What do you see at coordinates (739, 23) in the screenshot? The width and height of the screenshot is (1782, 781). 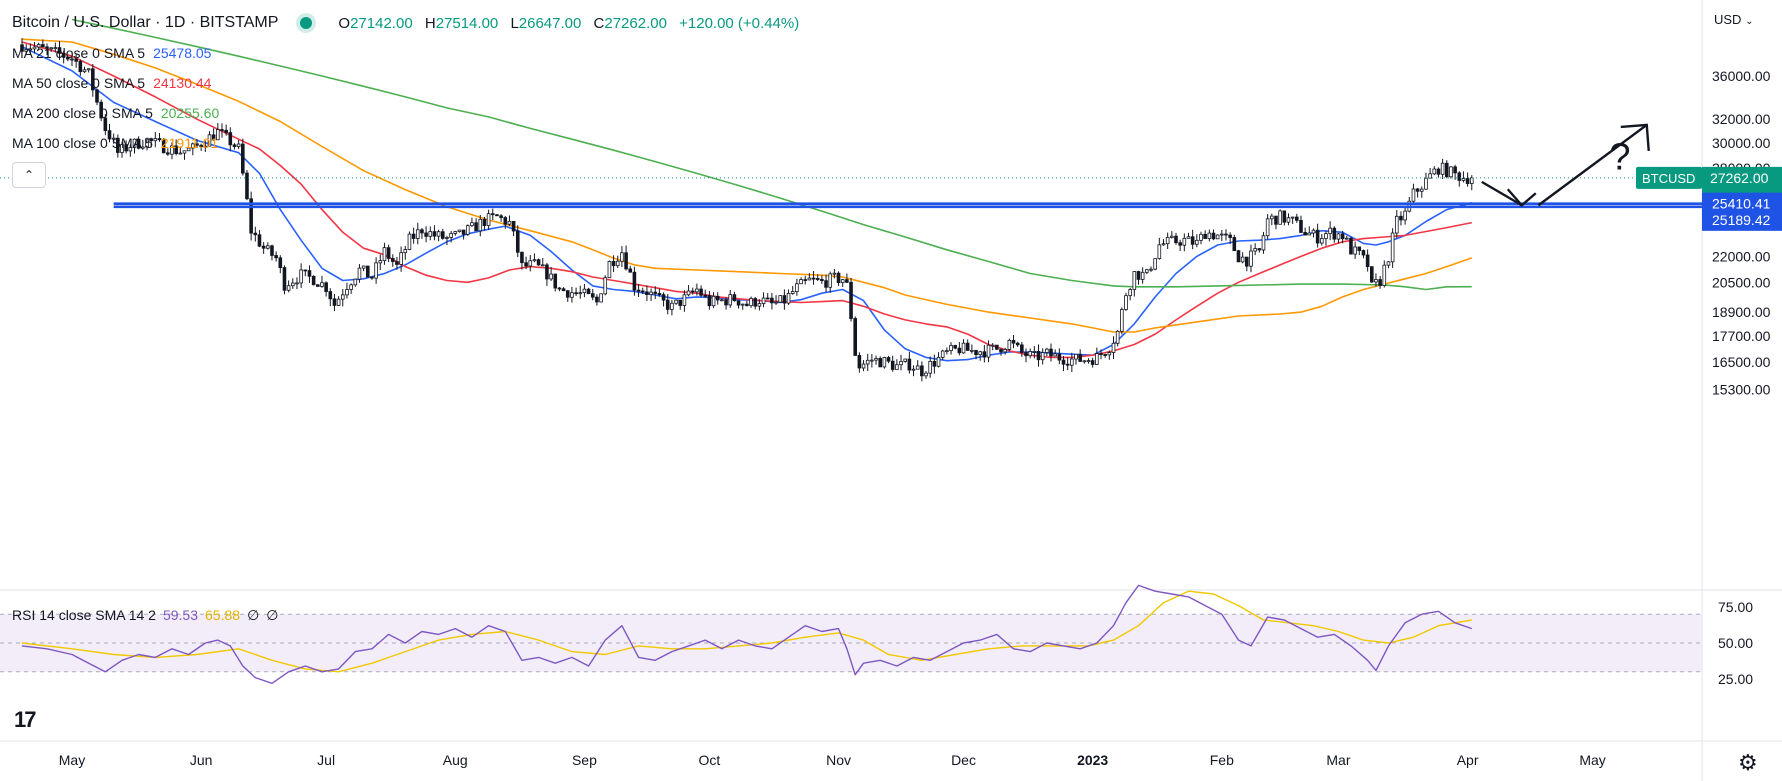 I see `change-value: +120.00 (+0.44%)` at bounding box center [739, 23].